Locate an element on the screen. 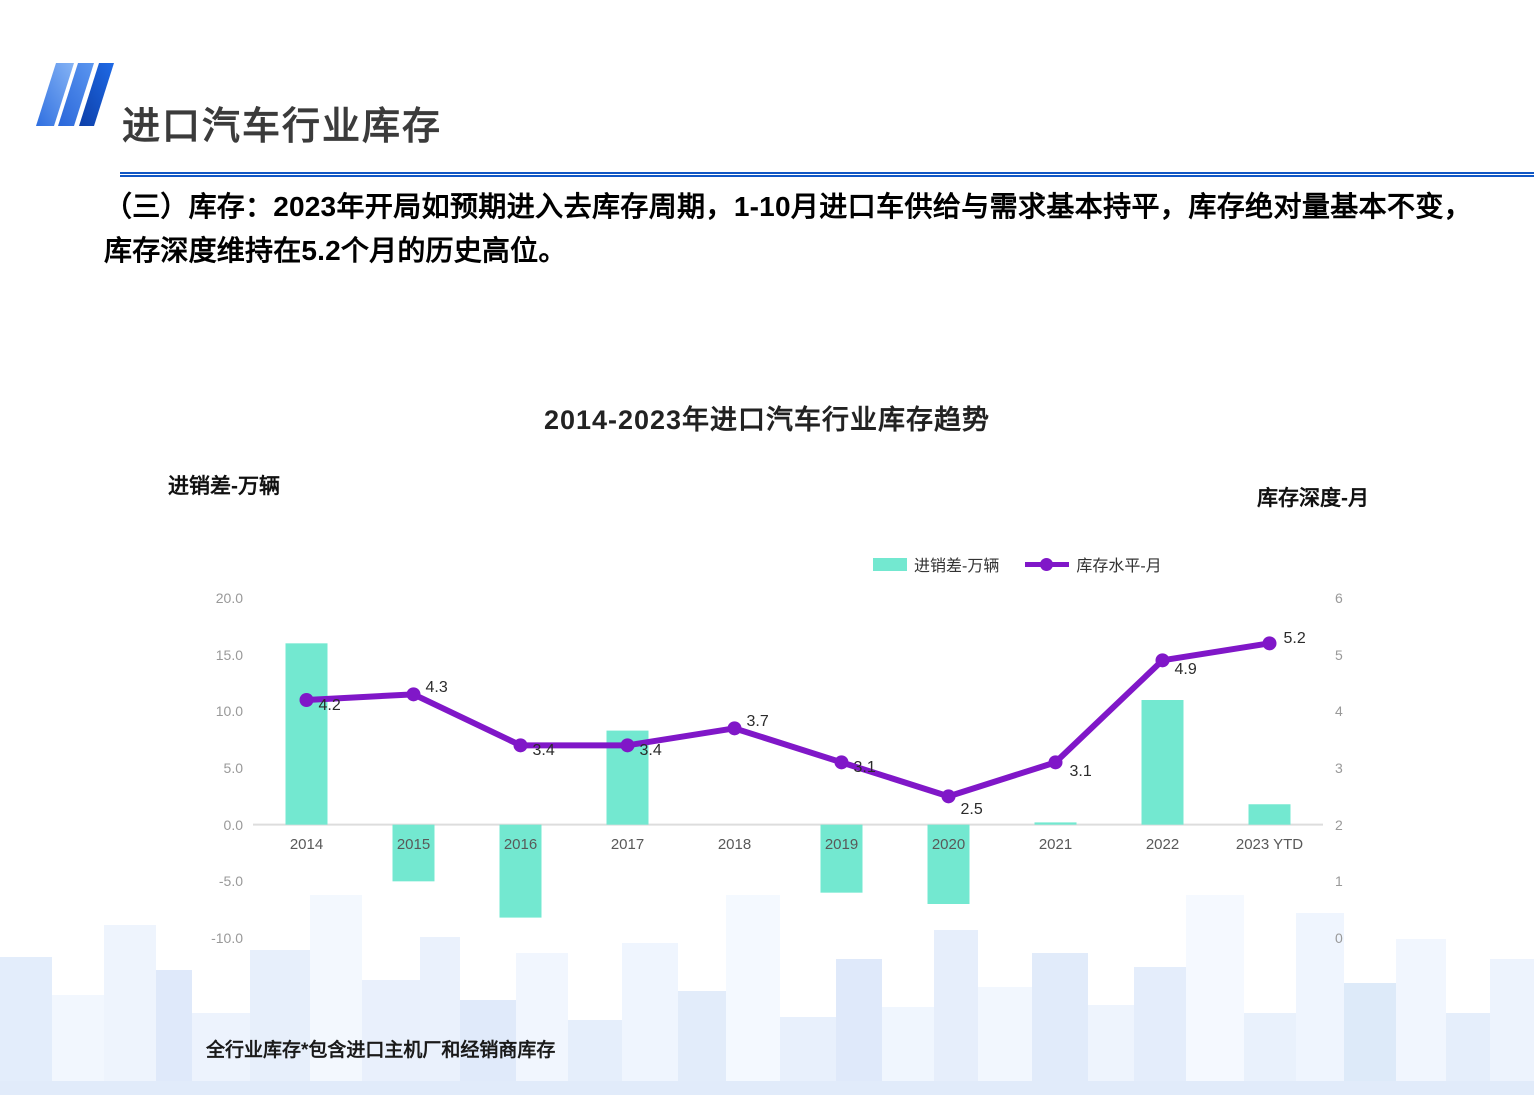 The width and height of the screenshot is (1534, 1095). data-label: 2.5 is located at coordinates (971, 810).